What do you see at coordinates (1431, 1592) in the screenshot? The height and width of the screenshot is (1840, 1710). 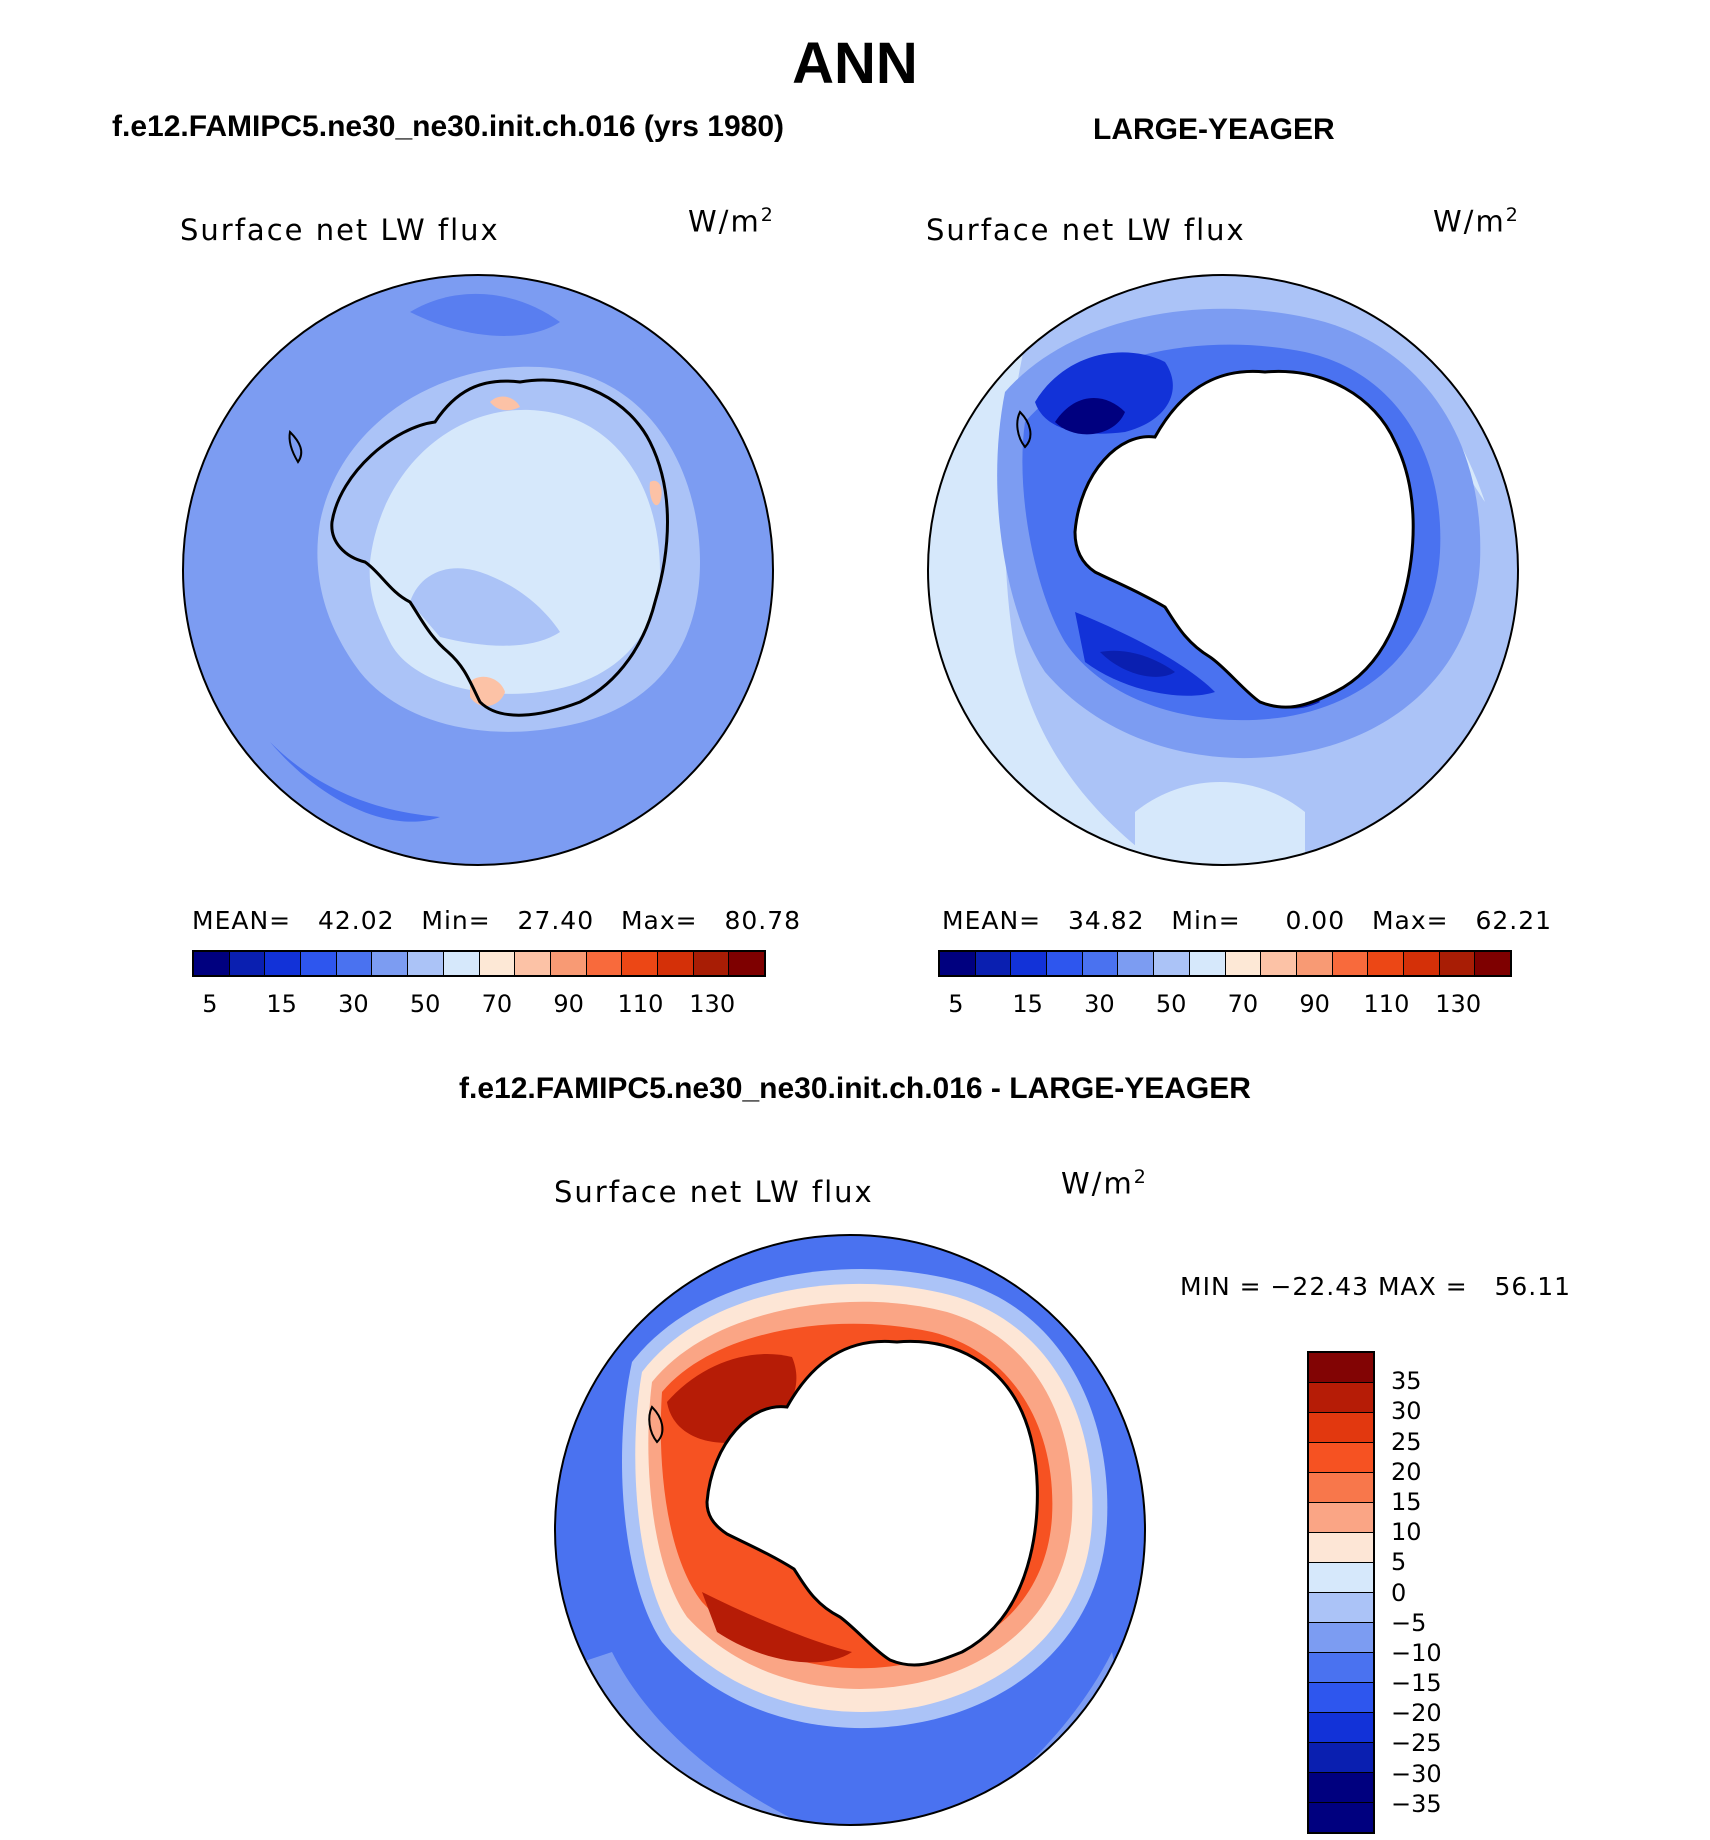 I see `panel-3-colorbar-labels: 35 30 25 20 15 10 5 0 −5 −10 −15 −20 −25 −30 −35` at bounding box center [1431, 1592].